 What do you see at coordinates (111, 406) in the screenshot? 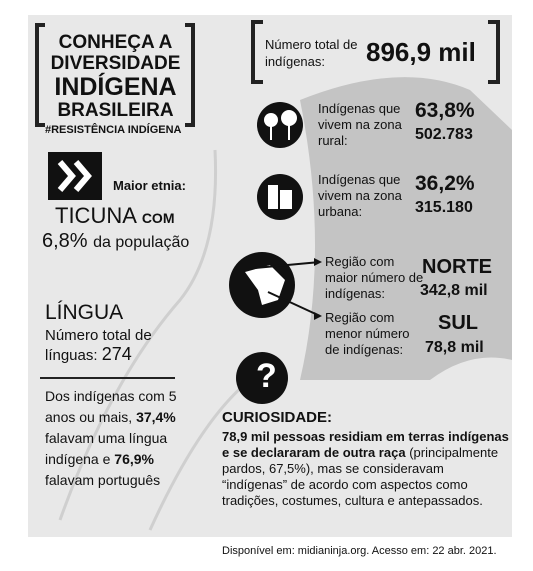
I see `text: Dos indígenas com 5 anos ou mais,` at bounding box center [111, 406].